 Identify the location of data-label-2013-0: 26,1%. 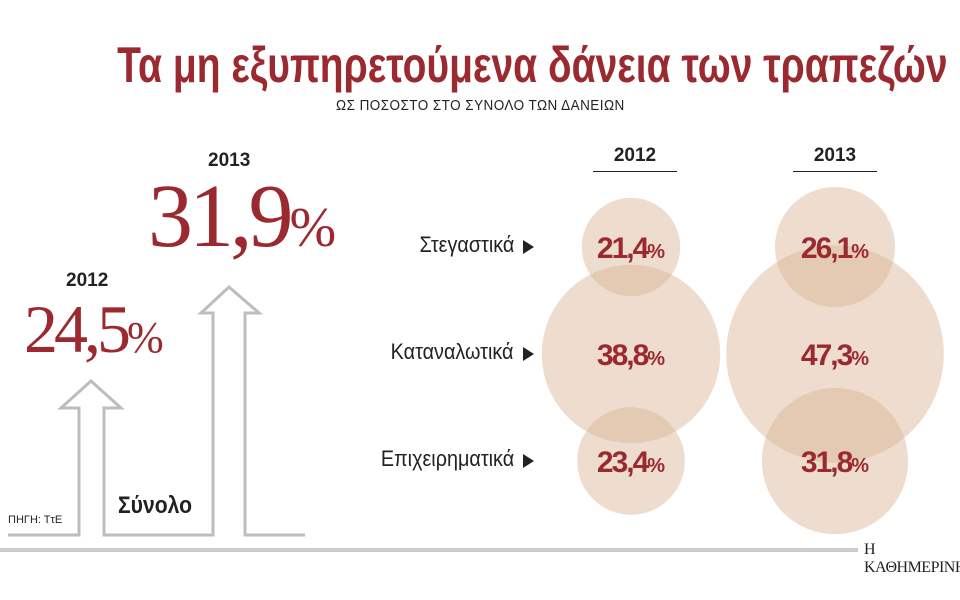
(835, 248).